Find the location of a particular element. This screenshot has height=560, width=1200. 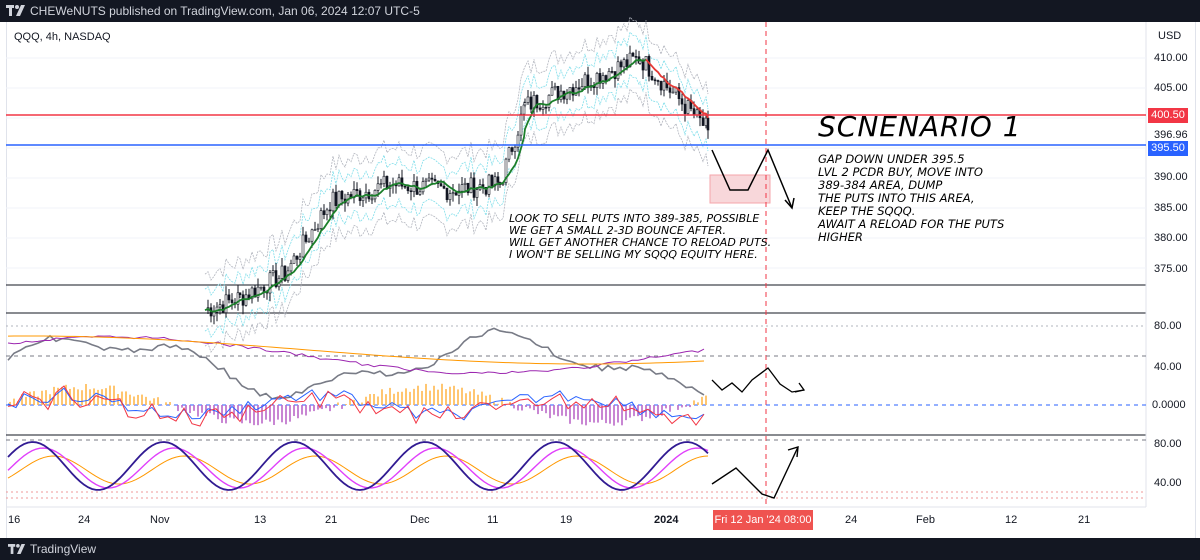

left-note-line: LOOK TO SELL PUTS INTO 389-385, POSSIBLE is located at coordinates (634, 218).